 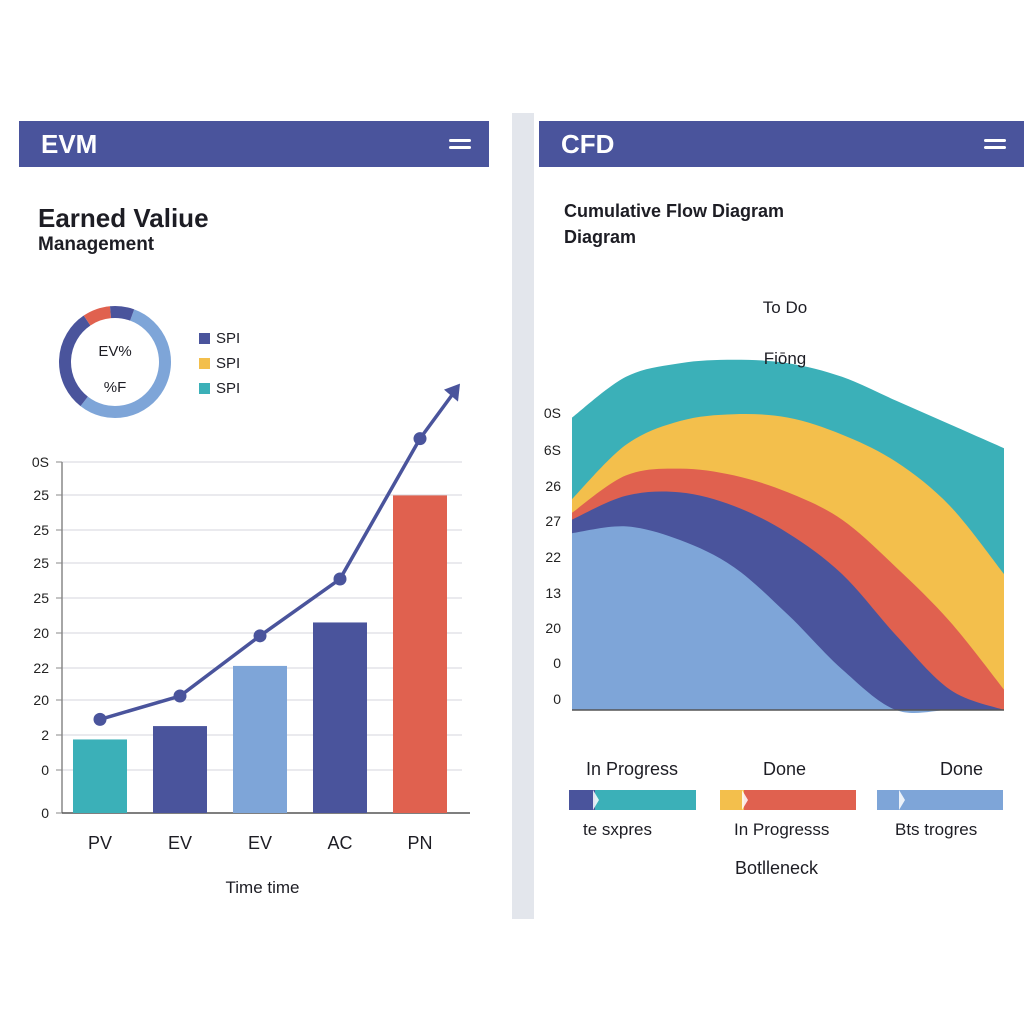 I want to click on cfd-footer-label: Botlleneck, so click(x=777, y=868).